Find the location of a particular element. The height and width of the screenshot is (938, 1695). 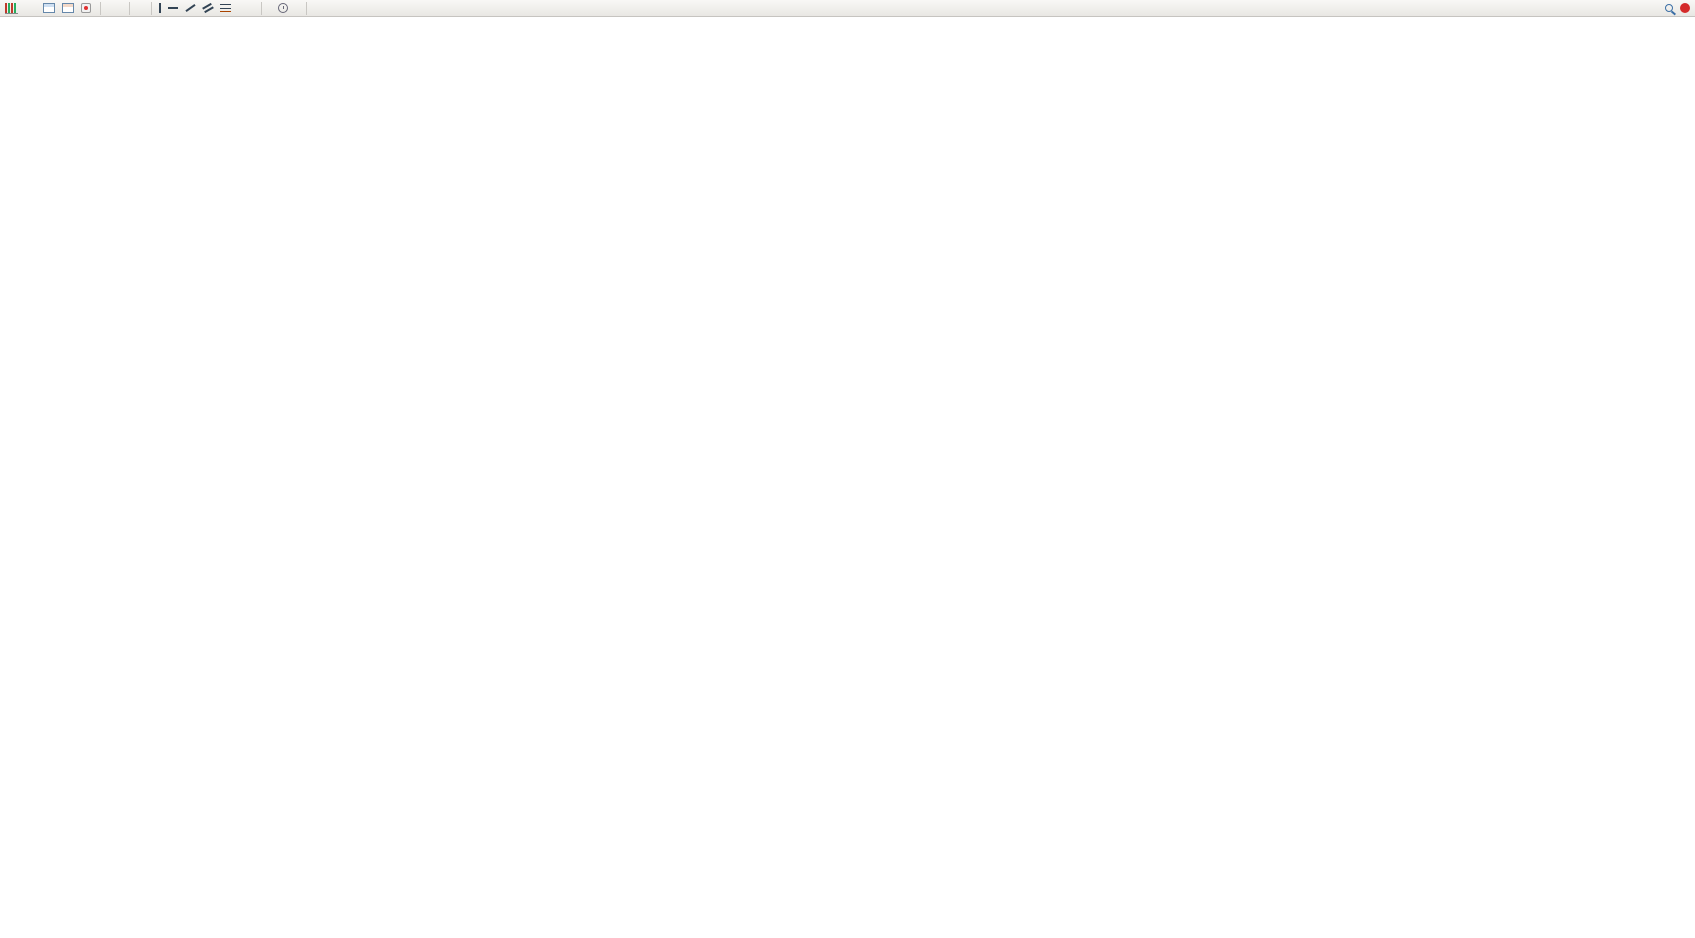

clock-icon is located at coordinates (283, 8).